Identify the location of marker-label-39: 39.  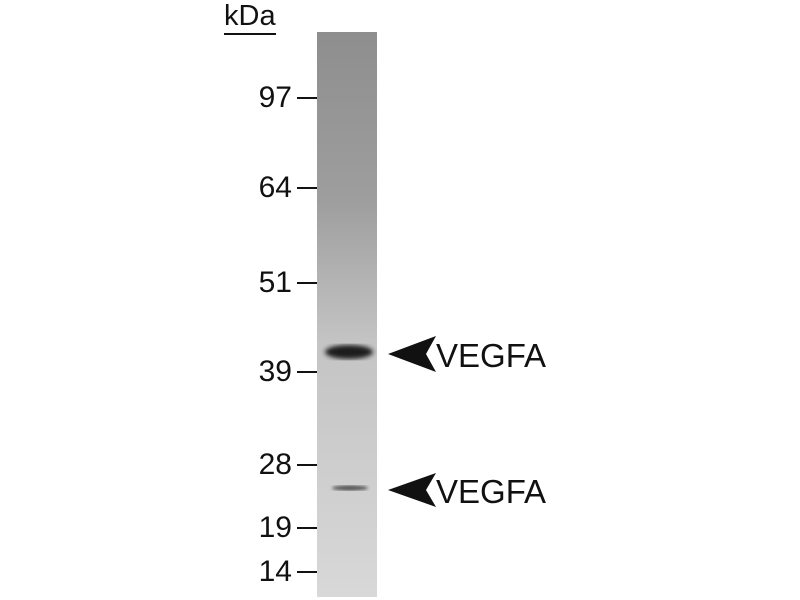
(275, 371).